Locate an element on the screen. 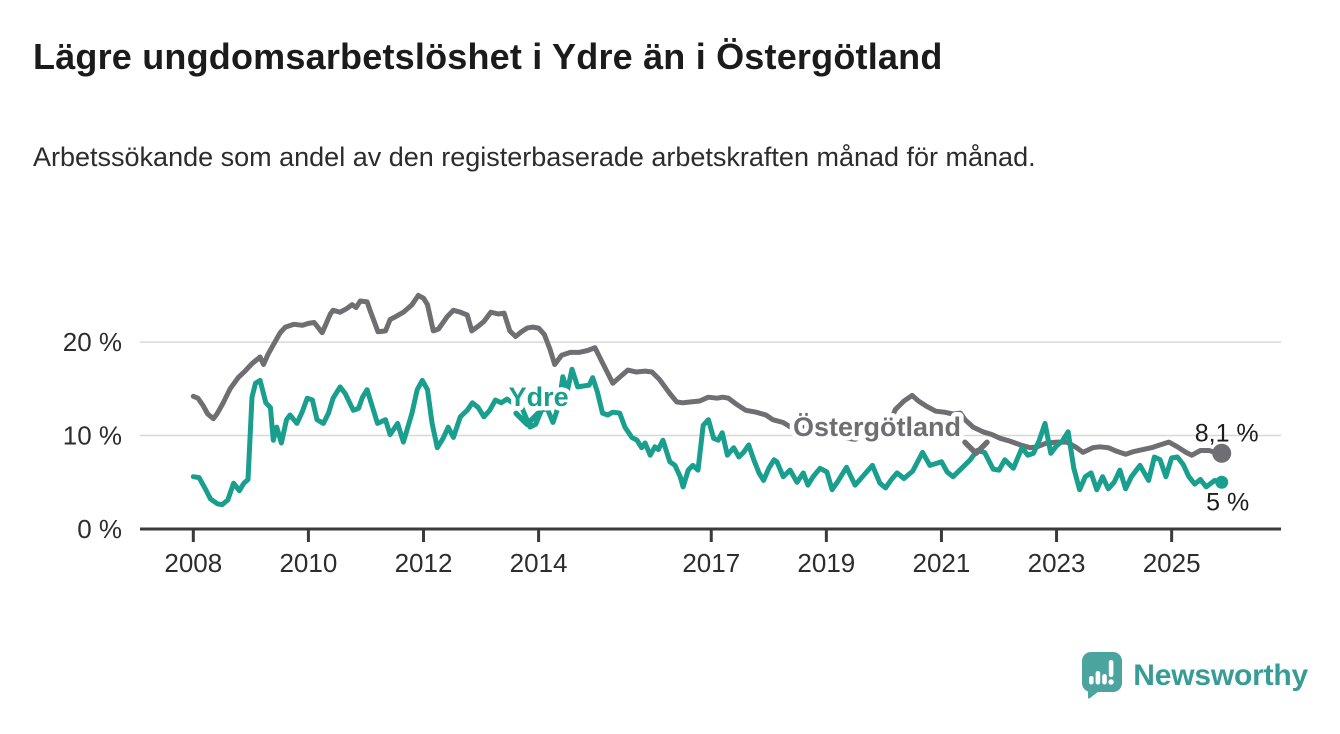  x-axis-label: 2014 is located at coordinates (539, 563).